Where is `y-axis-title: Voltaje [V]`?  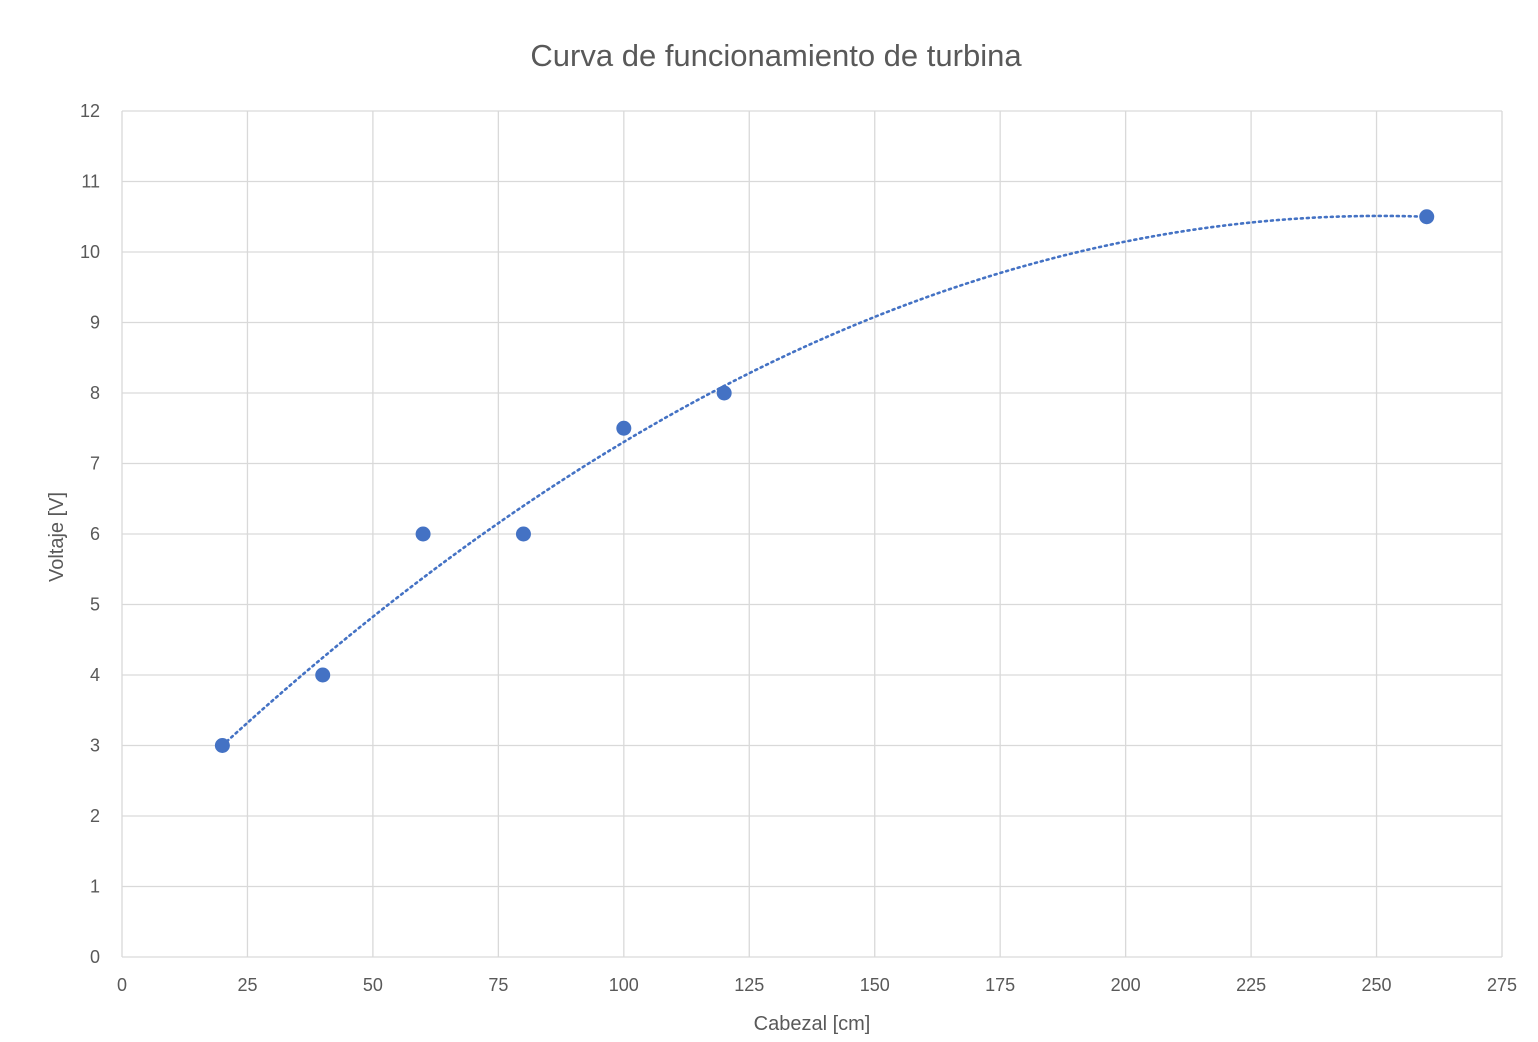 y-axis-title: Voltaje [V] is located at coordinates (57, 537).